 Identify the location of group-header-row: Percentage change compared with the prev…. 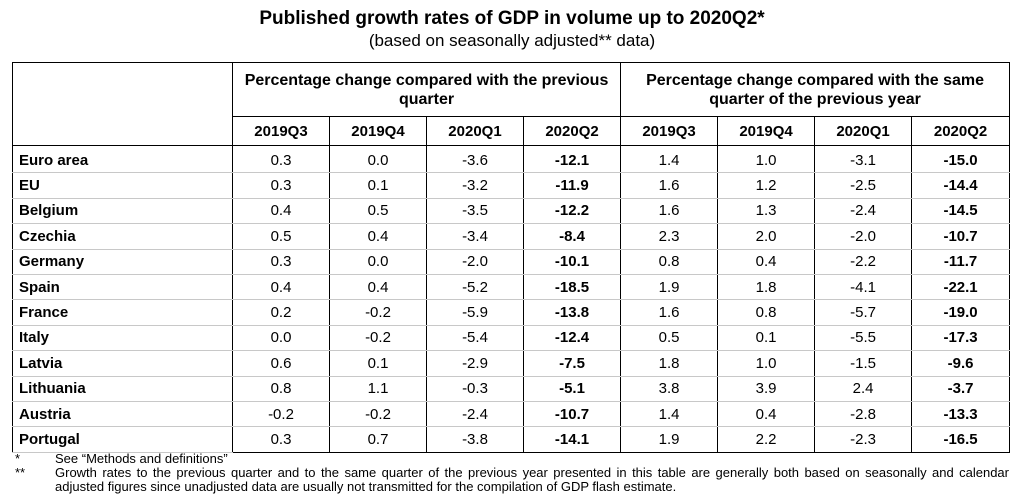
(511, 89).